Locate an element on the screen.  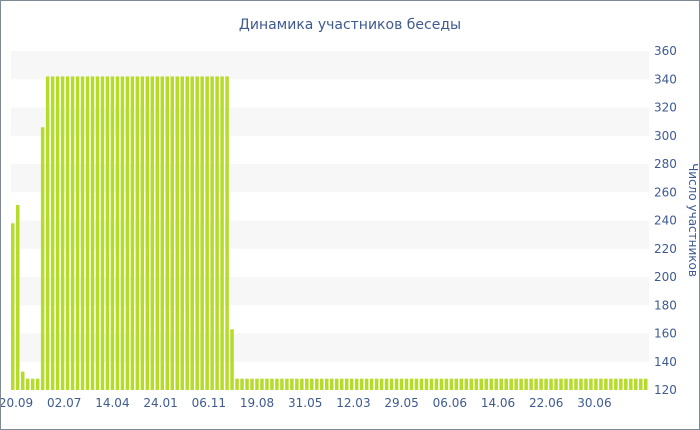
x-tick-0: 20.09 is located at coordinates (17, 403).